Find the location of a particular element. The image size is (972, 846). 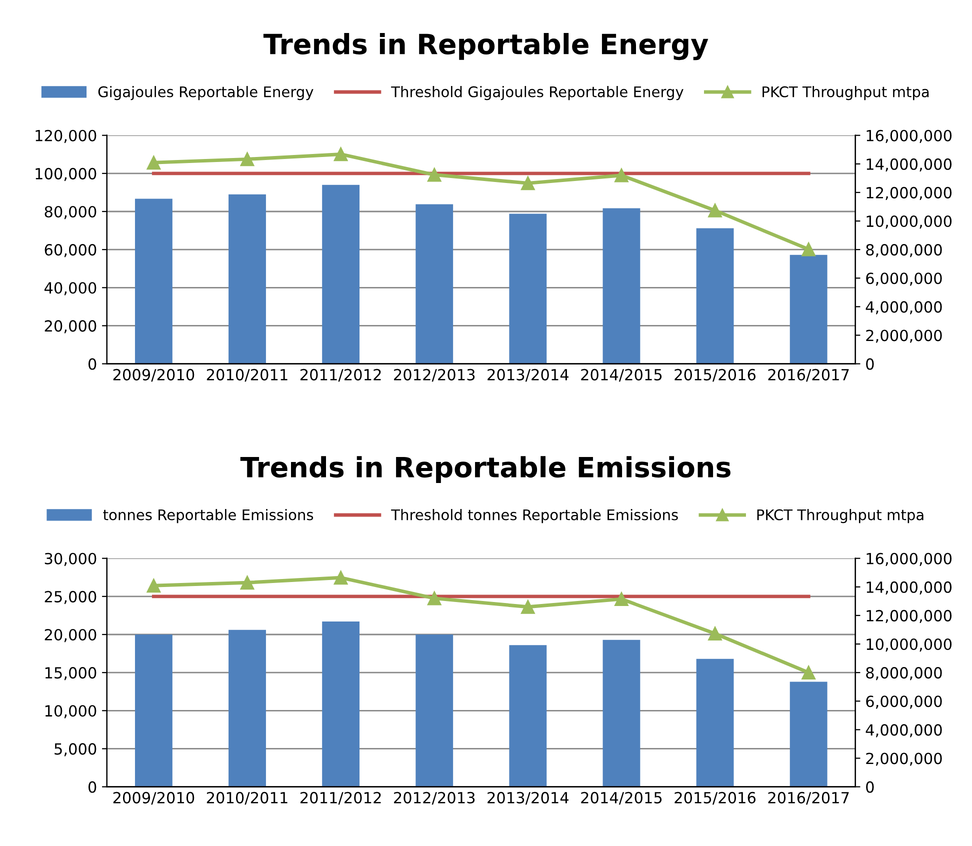

chart-title: Trends in Reportable Energy is located at coordinates (485, 46).